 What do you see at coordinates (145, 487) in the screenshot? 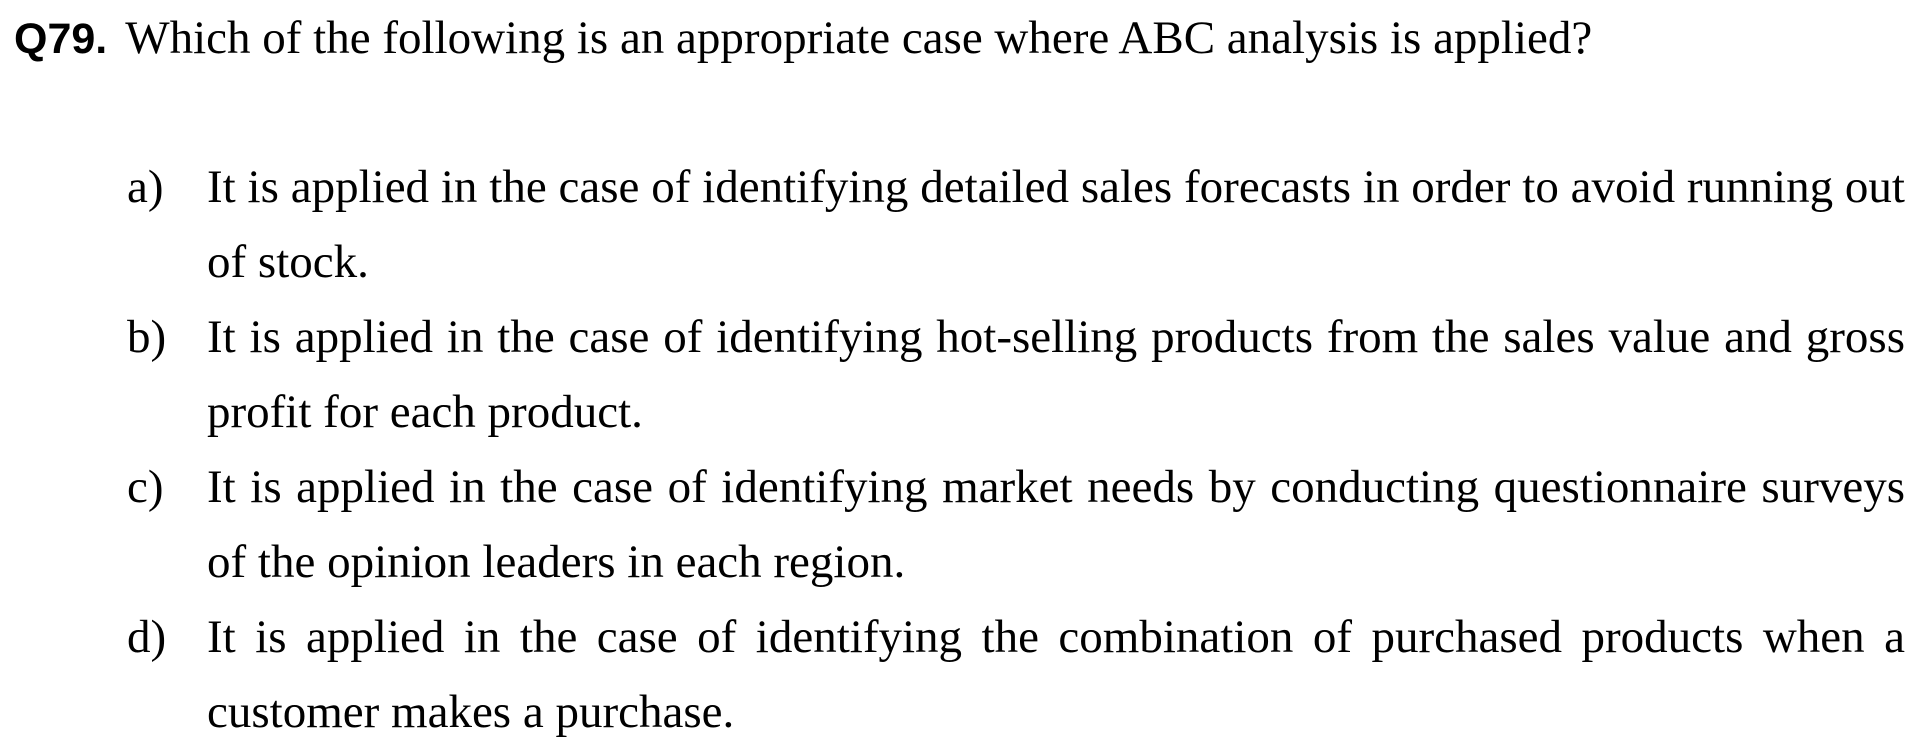
I see `option-letter: c)` at bounding box center [145, 487].